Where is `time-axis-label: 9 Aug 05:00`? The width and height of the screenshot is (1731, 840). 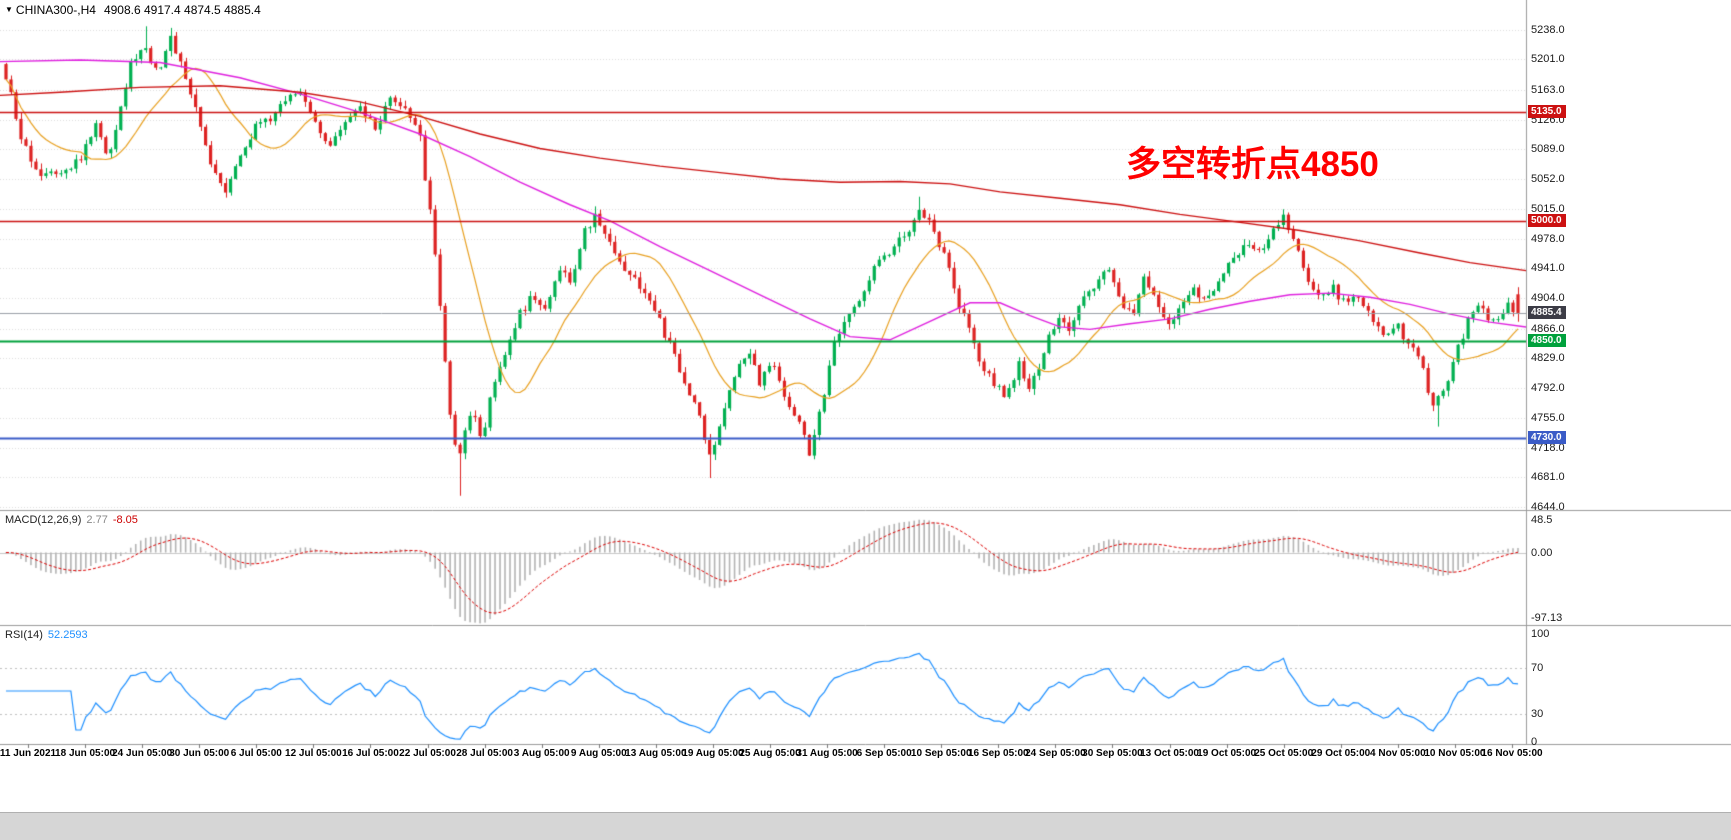 time-axis-label: 9 Aug 05:00 is located at coordinates (598, 753).